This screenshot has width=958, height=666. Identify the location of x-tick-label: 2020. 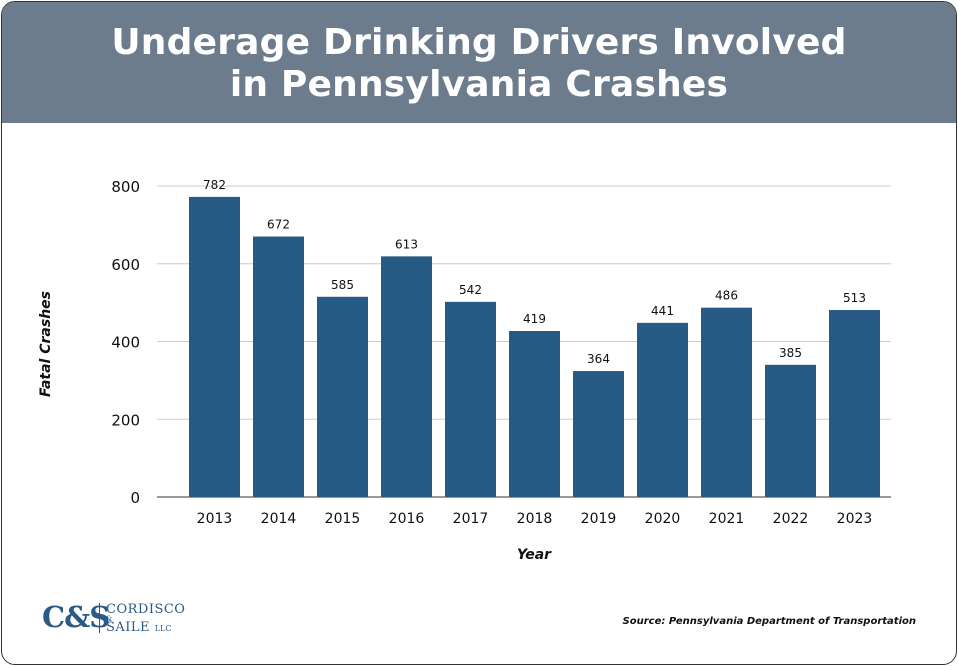
(663, 519).